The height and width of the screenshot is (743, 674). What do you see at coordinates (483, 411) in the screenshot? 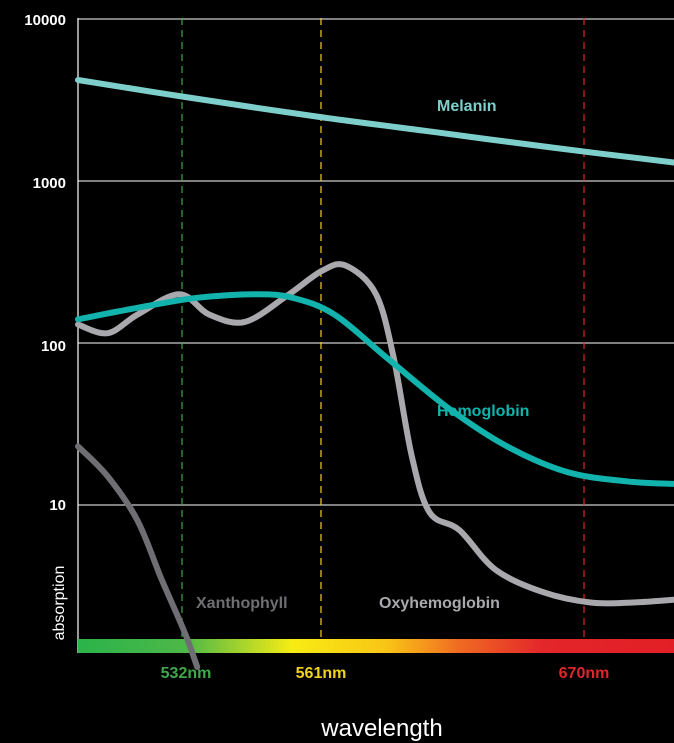
I see `series-label-hemoglobin: Hemoglobin` at bounding box center [483, 411].